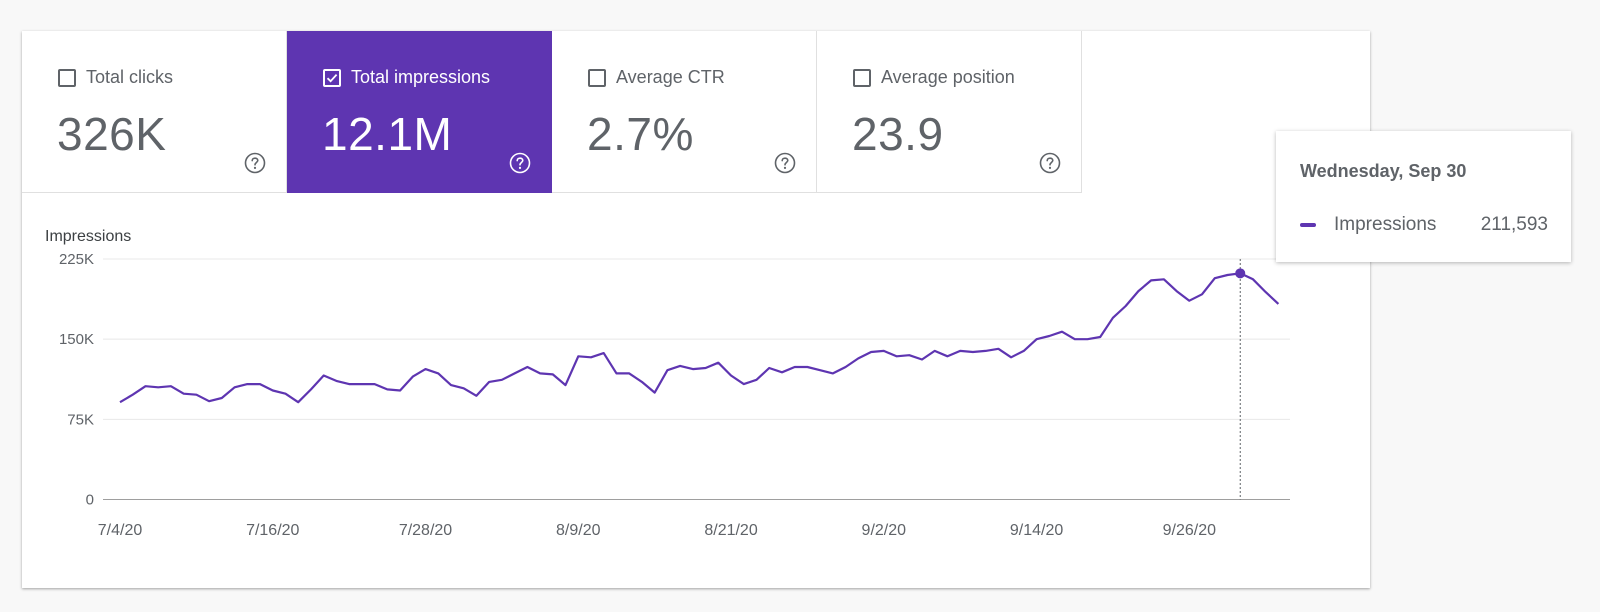 The width and height of the screenshot is (1600, 612). I want to click on metric-header: Total impressions, so click(406, 77).